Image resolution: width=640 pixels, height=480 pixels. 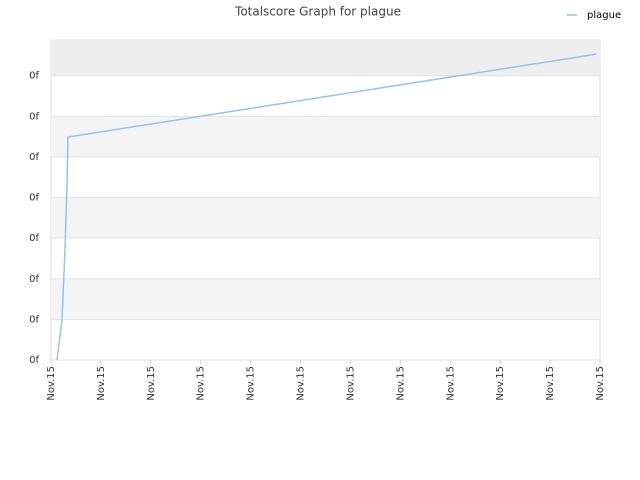 I want to click on legend-label: plague, so click(x=604, y=15).